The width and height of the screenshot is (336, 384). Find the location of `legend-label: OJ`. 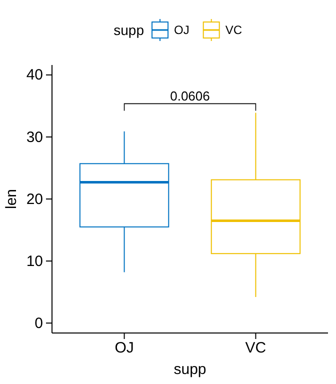

legend-label: OJ is located at coordinates (182, 30).